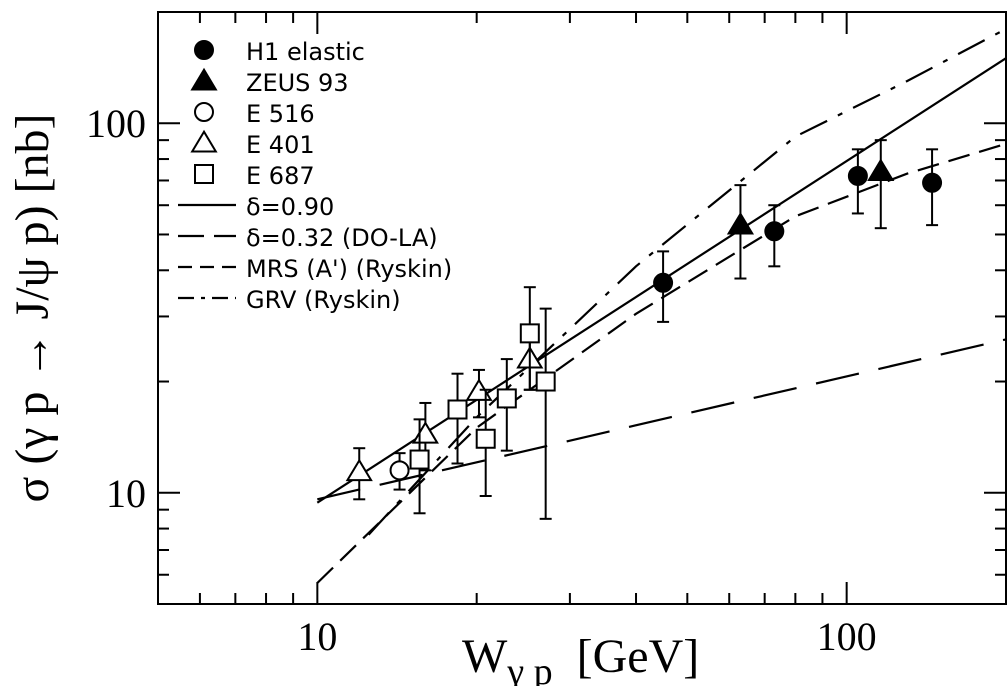  What do you see at coordinates (342, 238) in the screenshot?
I see `legend-label: δ=0.32 (DO-LA)` at bounding box center [342, 238].